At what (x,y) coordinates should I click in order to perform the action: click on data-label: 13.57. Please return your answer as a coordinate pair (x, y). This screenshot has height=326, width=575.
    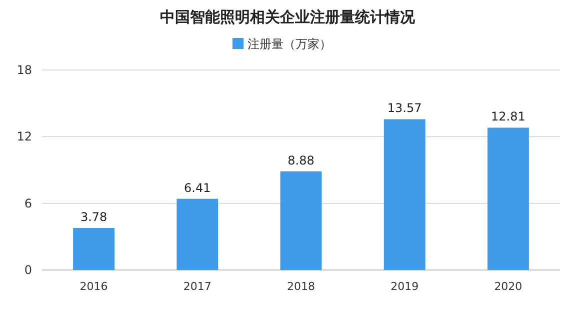
    Looking at the image, I should click on (404, 108).